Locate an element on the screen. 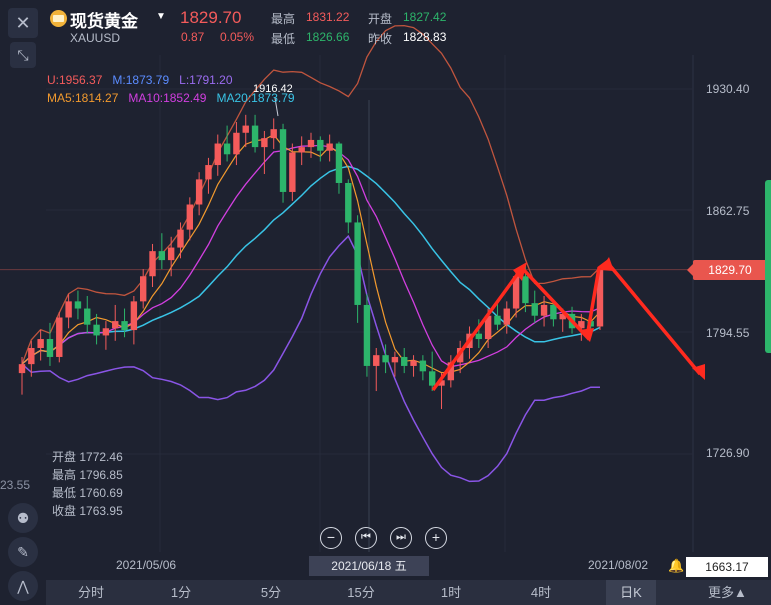 Image resolution: width=771 pixels, height=605 pixels. scroll-left-button: ⏮ is located at coordinates (366, 538).